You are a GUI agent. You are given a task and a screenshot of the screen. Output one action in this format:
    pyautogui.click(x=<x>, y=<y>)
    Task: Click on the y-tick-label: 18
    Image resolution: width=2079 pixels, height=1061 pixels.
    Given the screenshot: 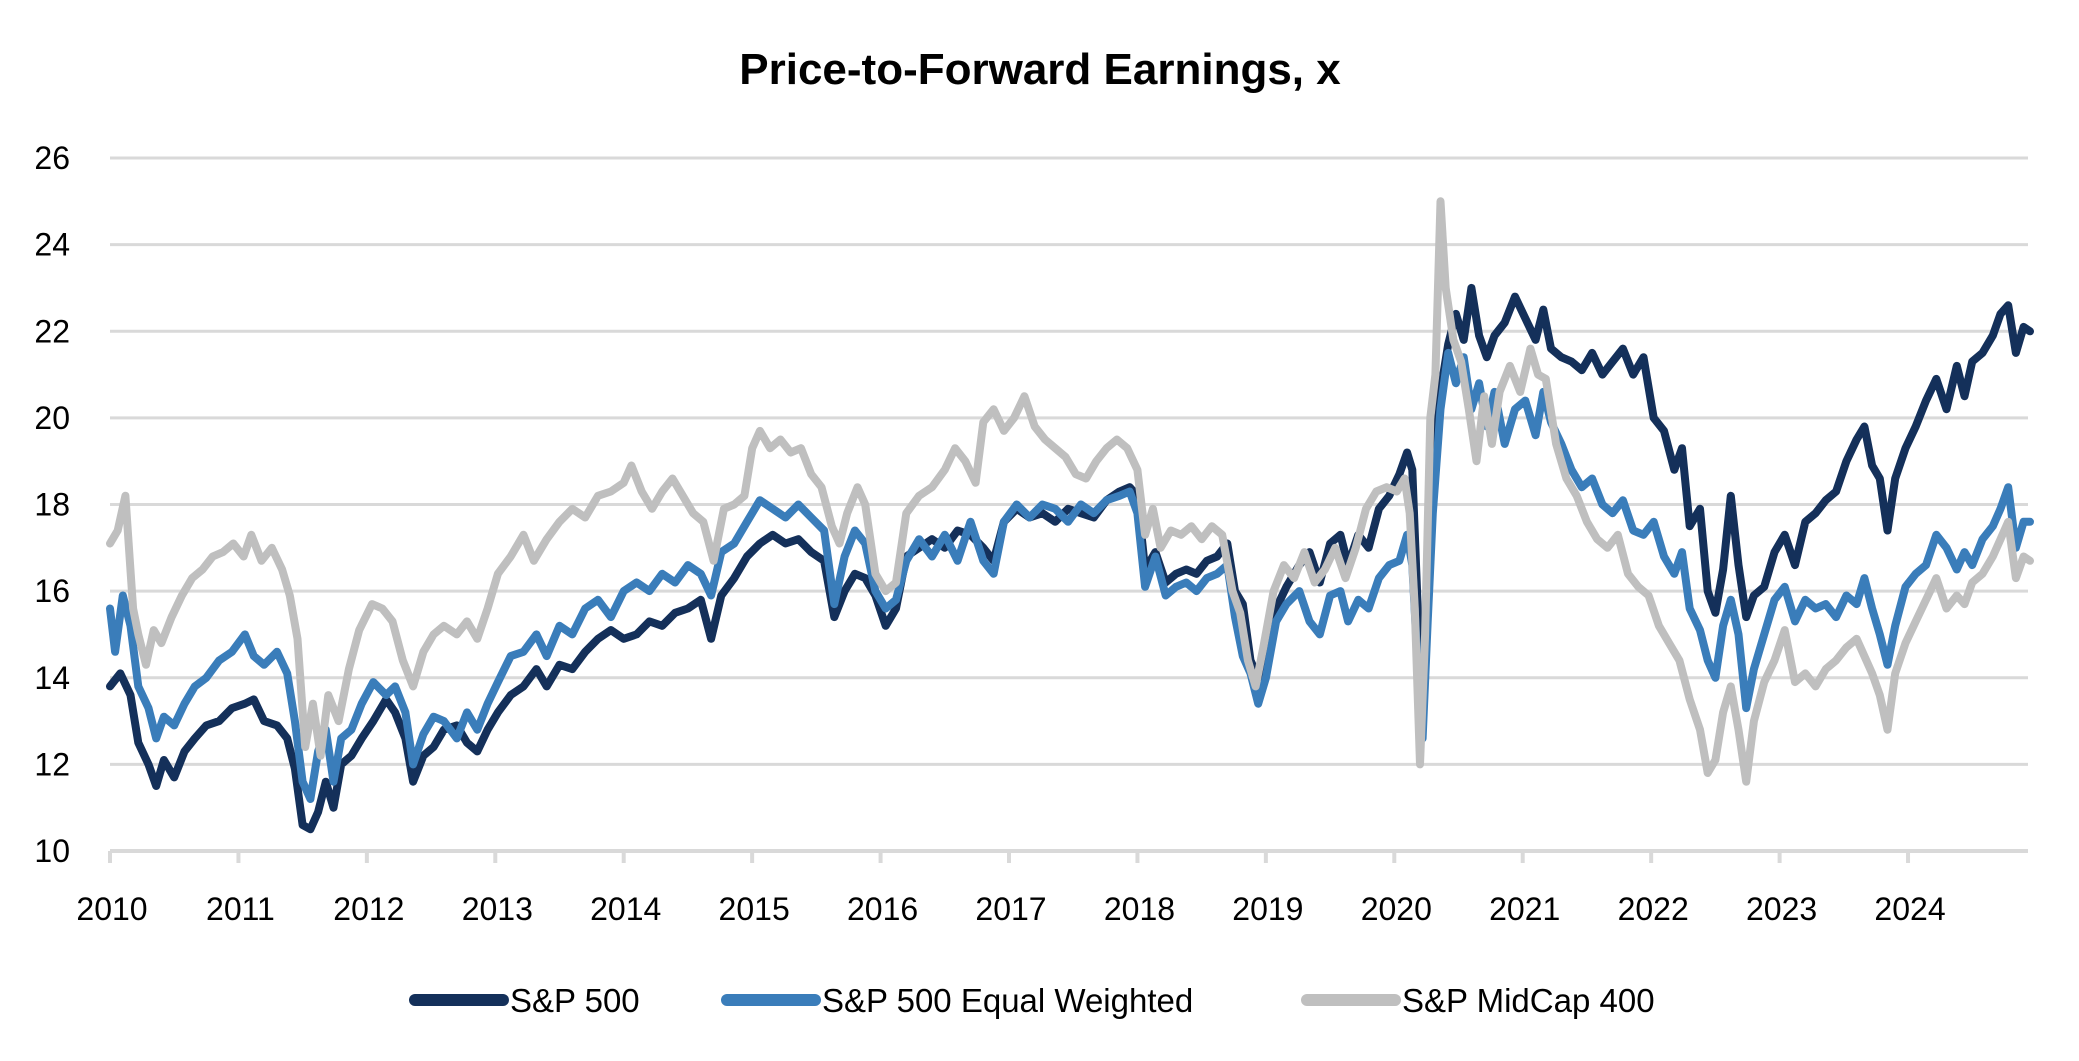 What is the action you would take?
    pyautogui.click(x=52, y=505)
    